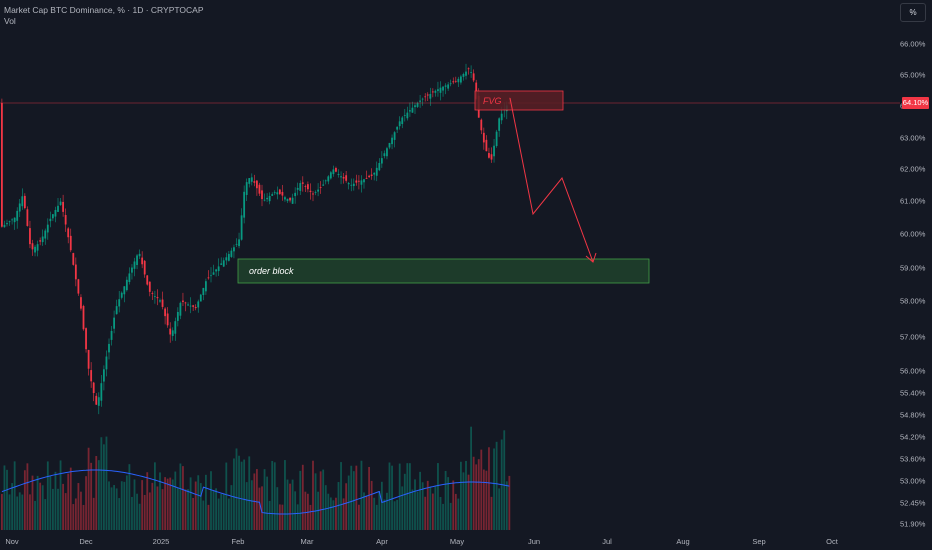 This screenshot has width=932, height=550. I want to click on fvg-zone, so click(519, 100).